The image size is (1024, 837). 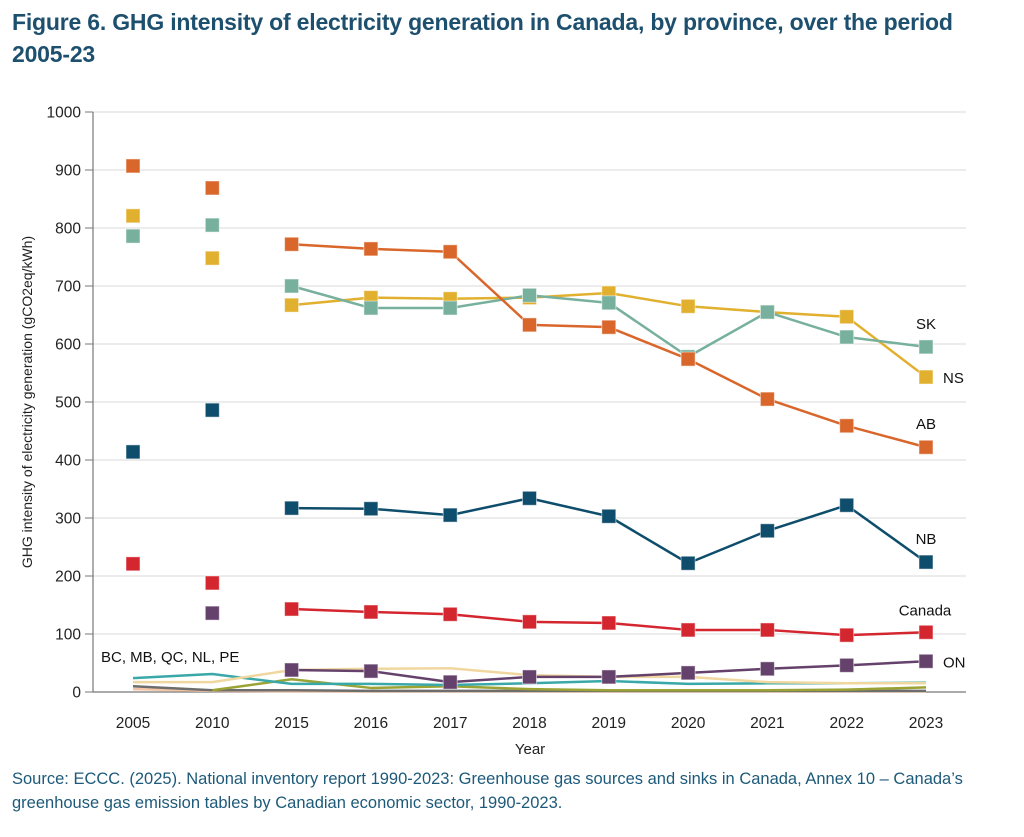 I want to click on group-label-bc-mb-qc-nl-pe: BC, MB, QC, NL, PE, so click(x=170, y=657).